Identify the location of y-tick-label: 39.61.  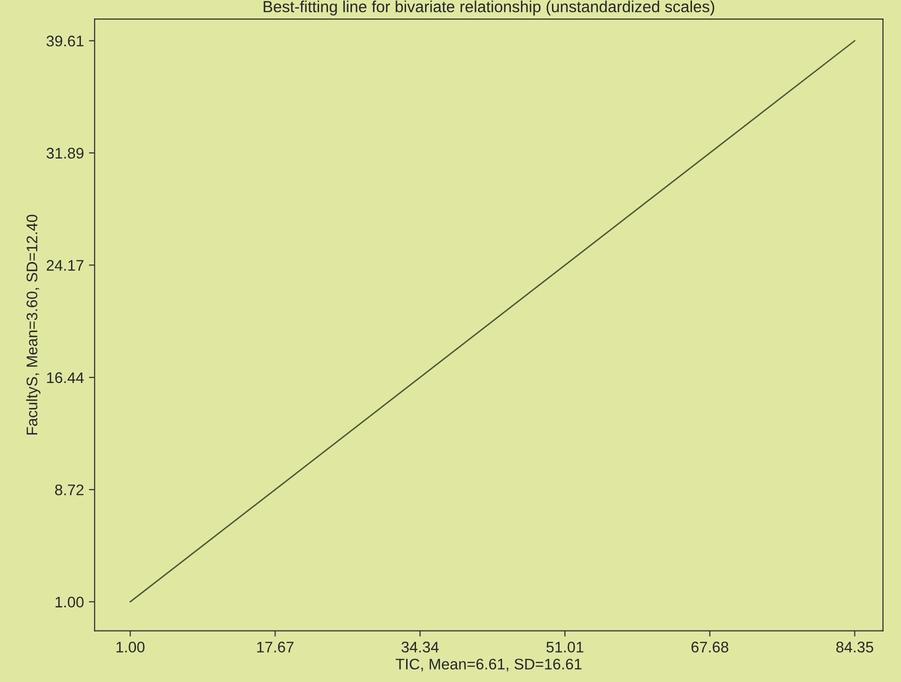
(65, 41).